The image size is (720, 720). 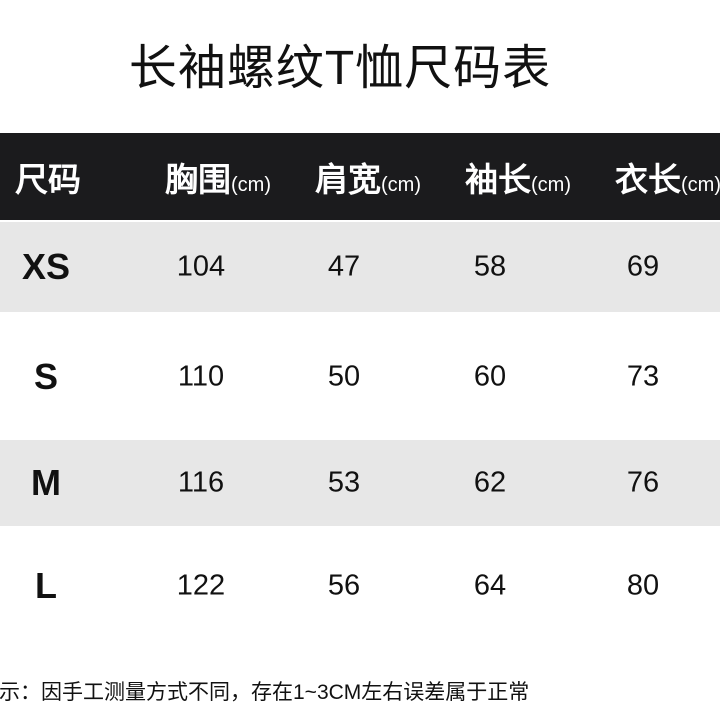 What do you see at coordinates (201, 585) in the screenshot?
I see `chest-cell: 122` at bounding box center [201, 585].